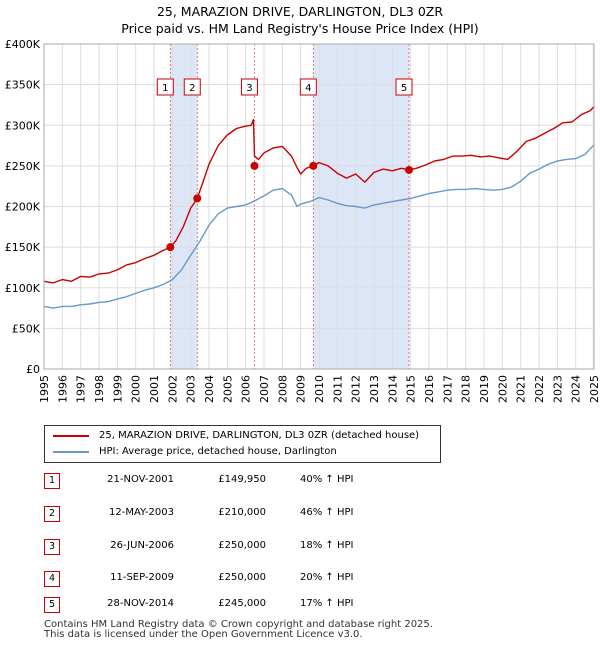  I want to click on sale-label-text: 5, so click(404, 88).